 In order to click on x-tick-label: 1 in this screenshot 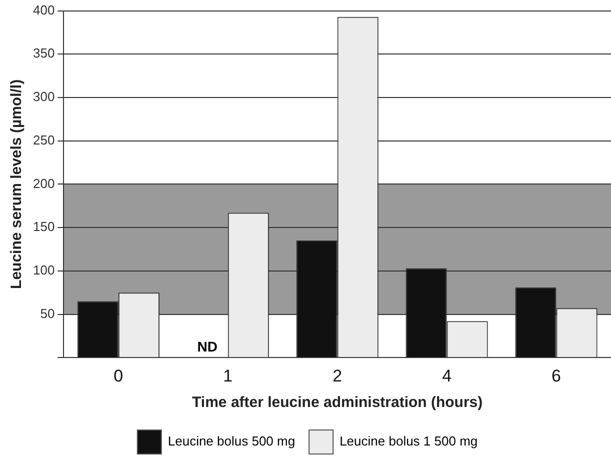, I will do `click(228, 376)`.